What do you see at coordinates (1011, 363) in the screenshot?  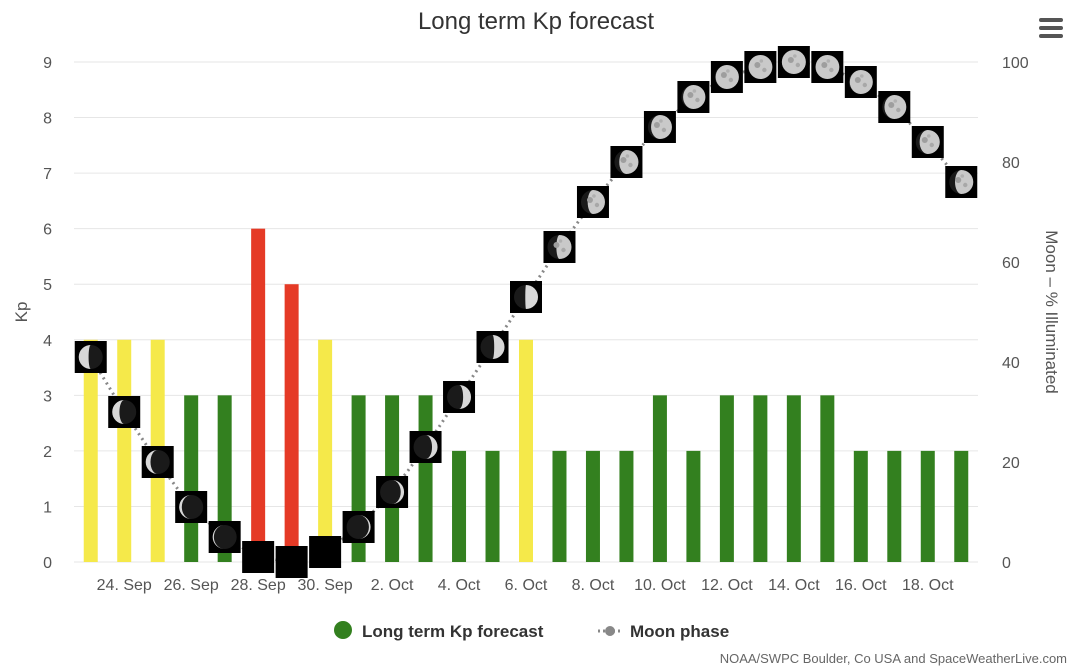 I see `y2-tick-label: 40` at bounding box center [1011, 363].